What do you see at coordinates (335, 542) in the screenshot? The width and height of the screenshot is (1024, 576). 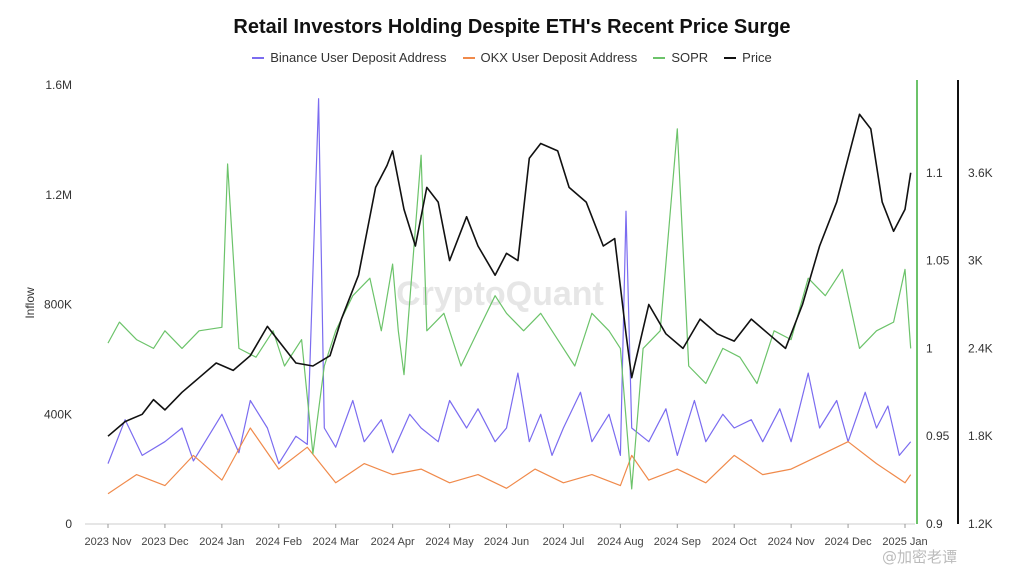 I see `x-tick-label: 2024 Mar` at bounding box center [335, 542].